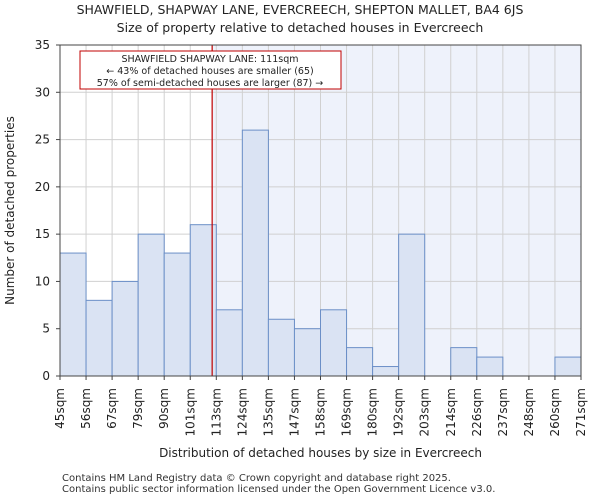 Image resolution: width=600 pixels, height=500 pixels. Describe the element at coordinates (399, 412) in the screenshot. I see `x-tick-label: 192sqm` at that location.